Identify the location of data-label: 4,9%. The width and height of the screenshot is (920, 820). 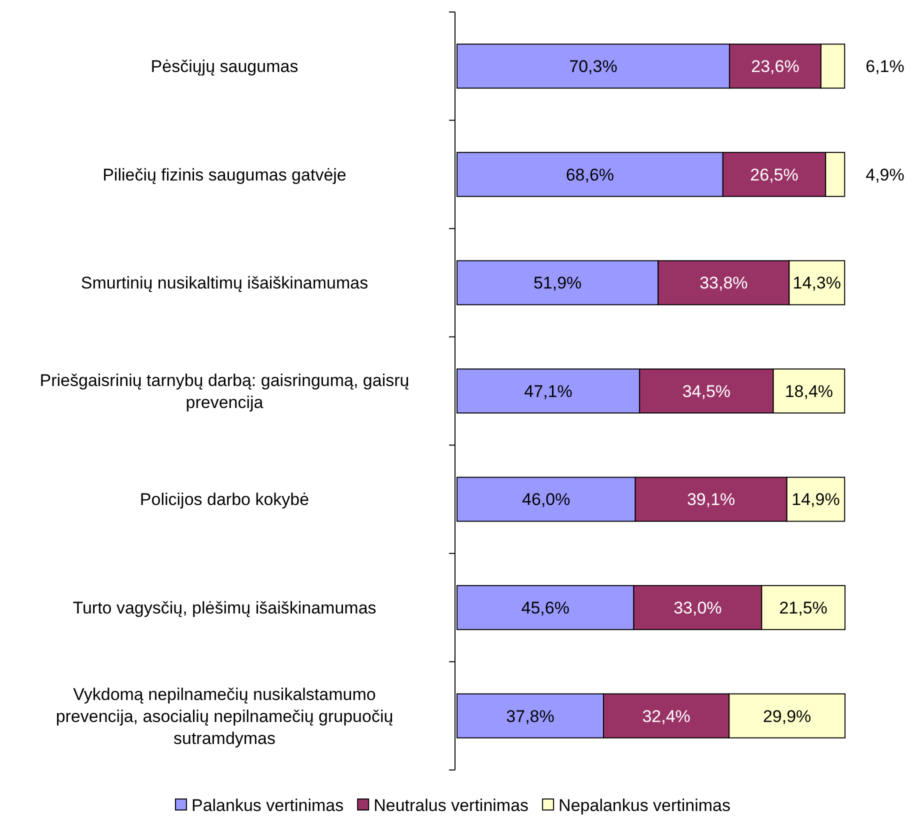
(885, 174).